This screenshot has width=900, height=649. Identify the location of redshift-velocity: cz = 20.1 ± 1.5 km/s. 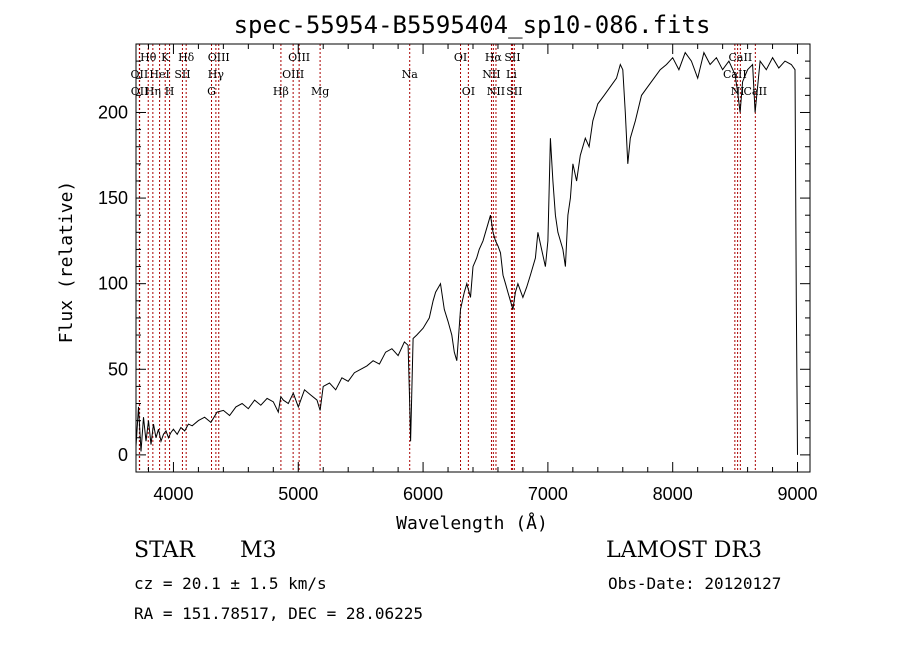
(230, 583).